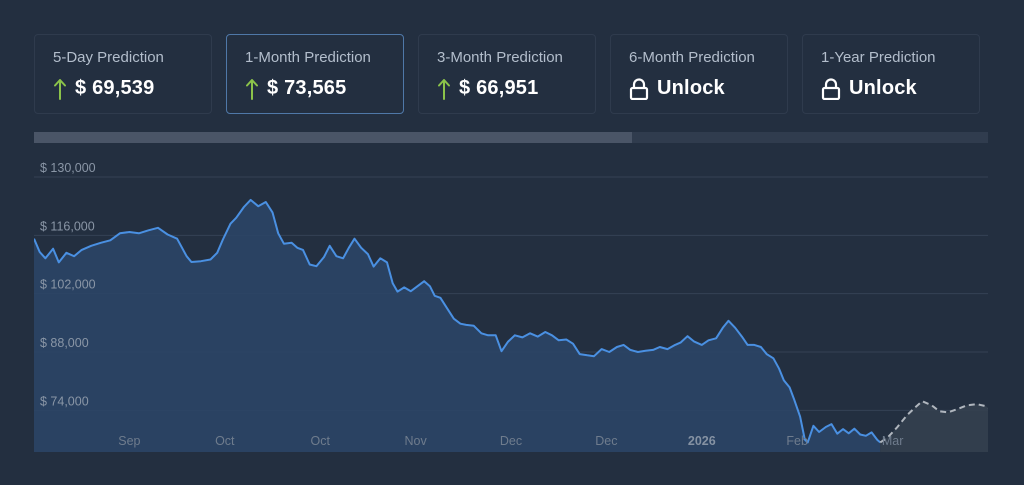 This screenshot has height=485, width=1024. What do you see at coordinates (108, 57) in the screenshot?
I see `card-title: 5-Day Prediction` at bounding box center [108, 57].